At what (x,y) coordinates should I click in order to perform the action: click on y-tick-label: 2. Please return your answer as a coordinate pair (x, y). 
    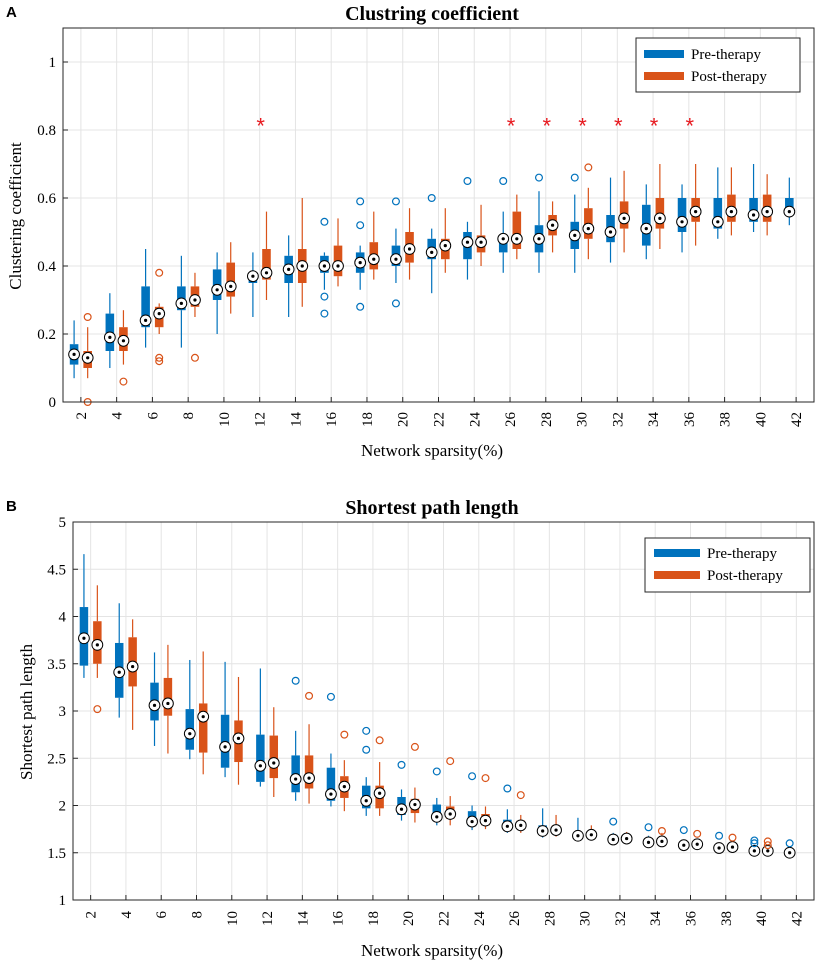
    Looking at the image, I should click on (63, 807).